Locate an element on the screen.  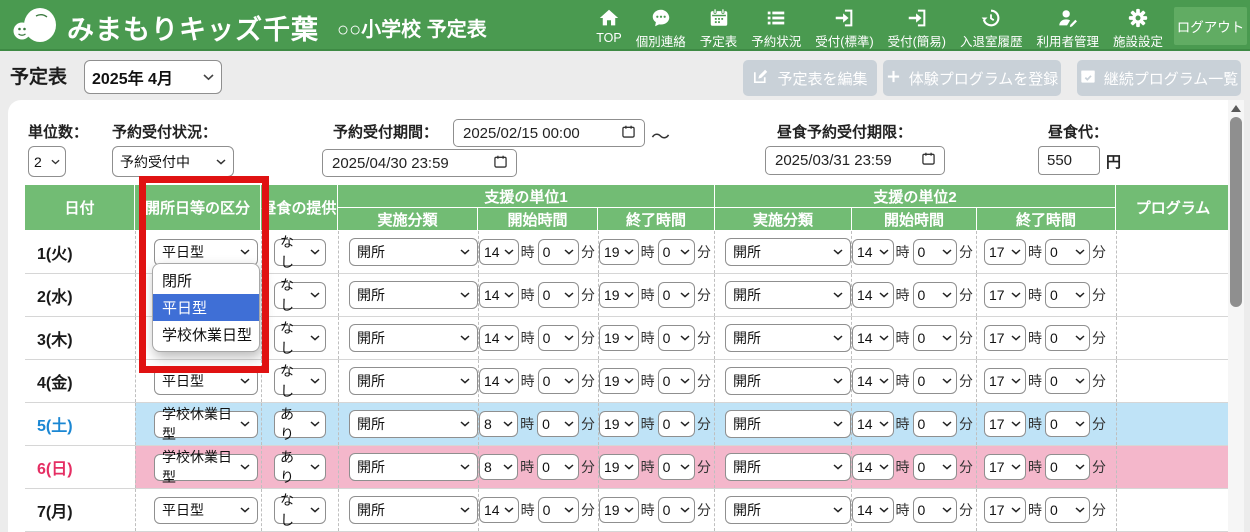
nav-item-list: 予約状況 is located at coordinates (776, 28).